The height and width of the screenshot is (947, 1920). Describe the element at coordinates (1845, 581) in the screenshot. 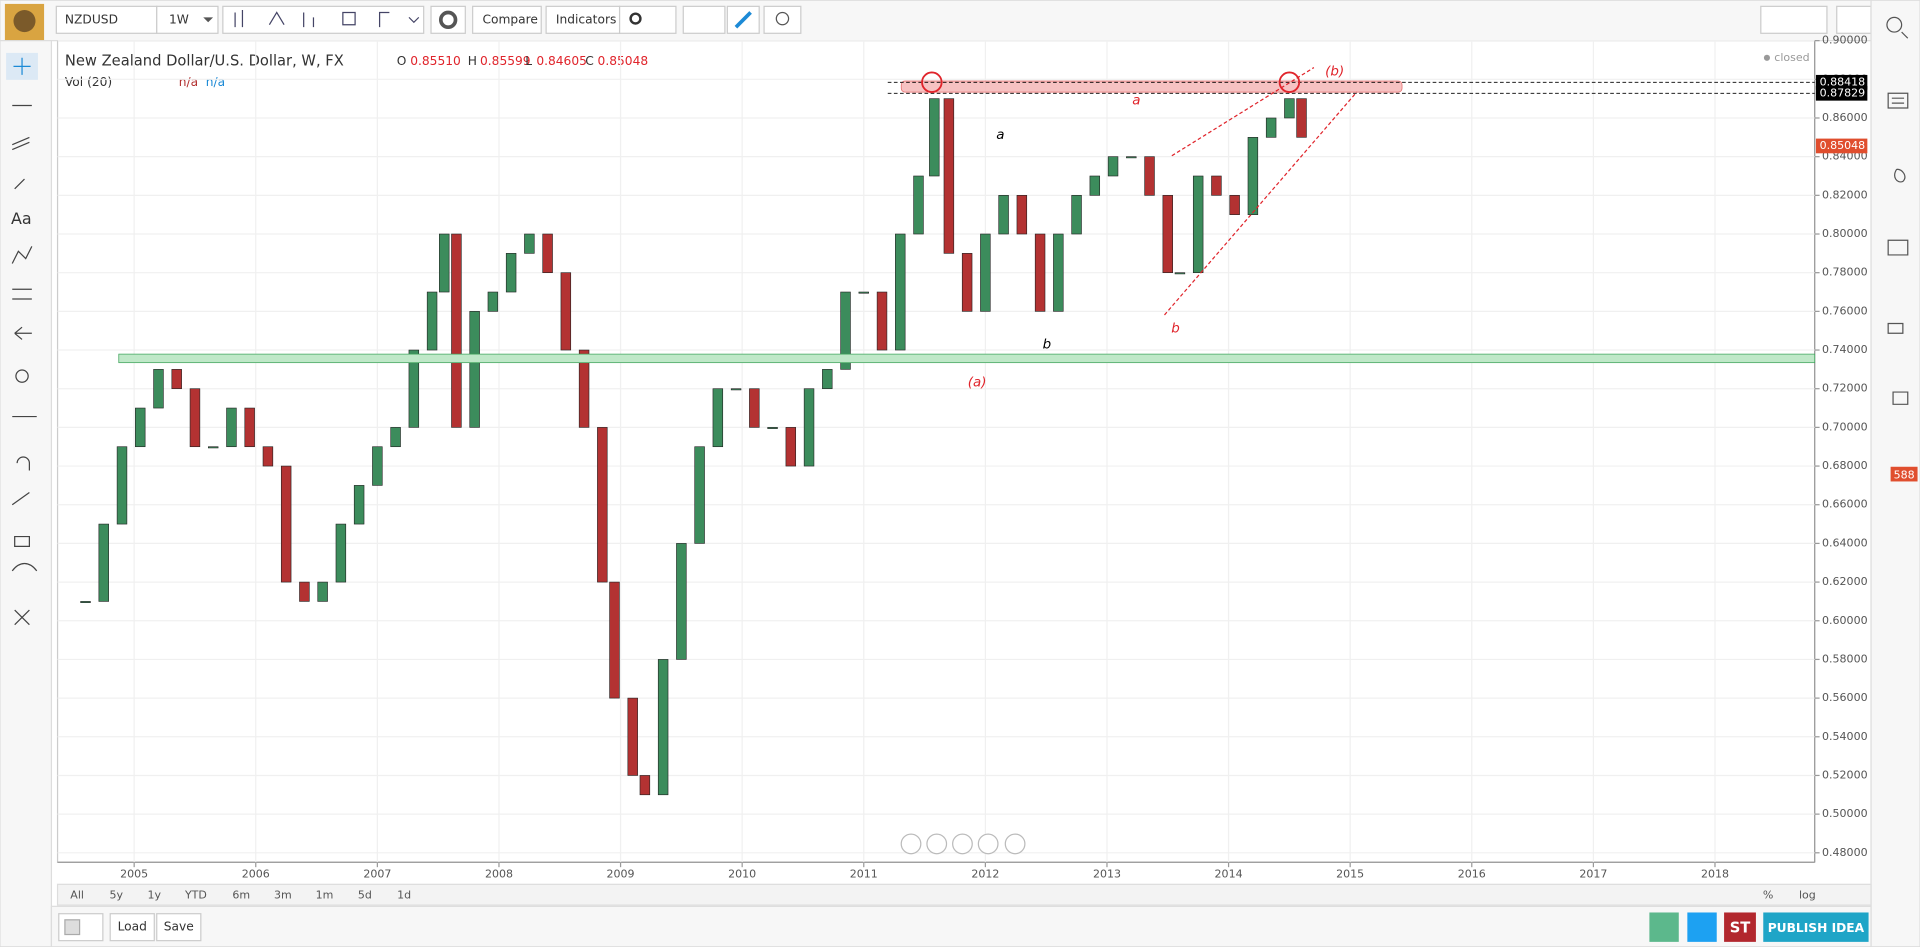

I see `y-tick-label: 0.62000` at that location.